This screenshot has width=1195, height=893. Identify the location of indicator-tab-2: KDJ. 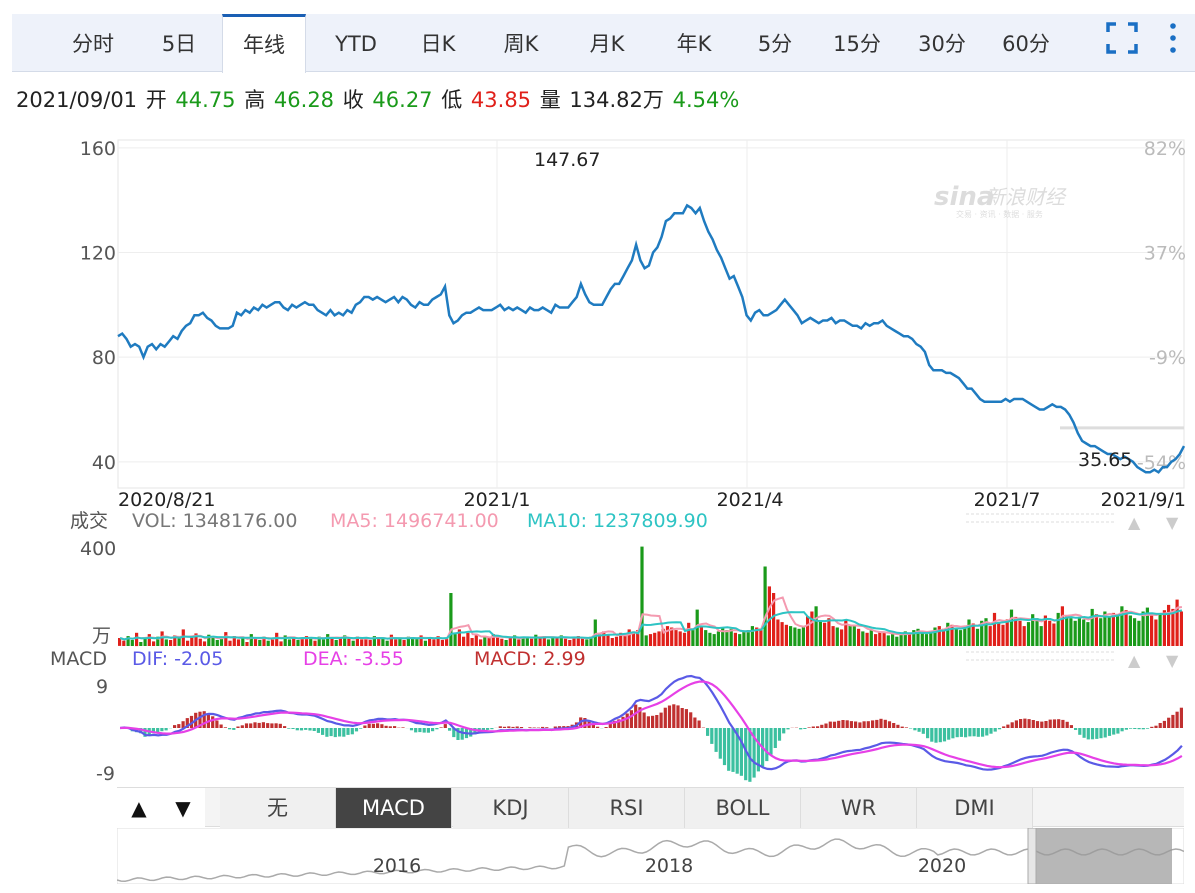
(511, 808).